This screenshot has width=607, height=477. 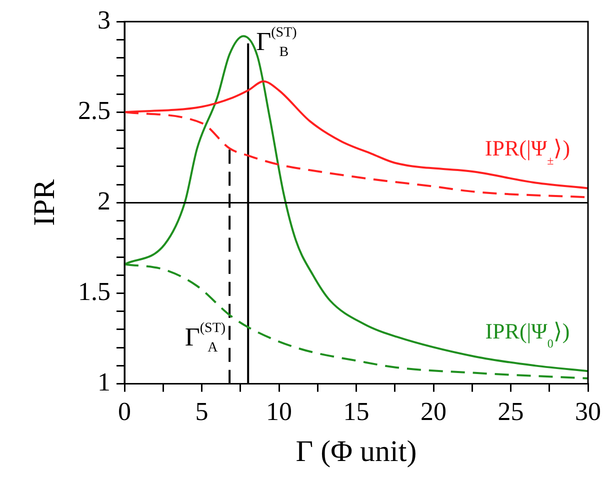 What do you see at coordinates (433, 411) in the screenshot?
I see `x-tick-label: 20` at bounding box center [433, 411].